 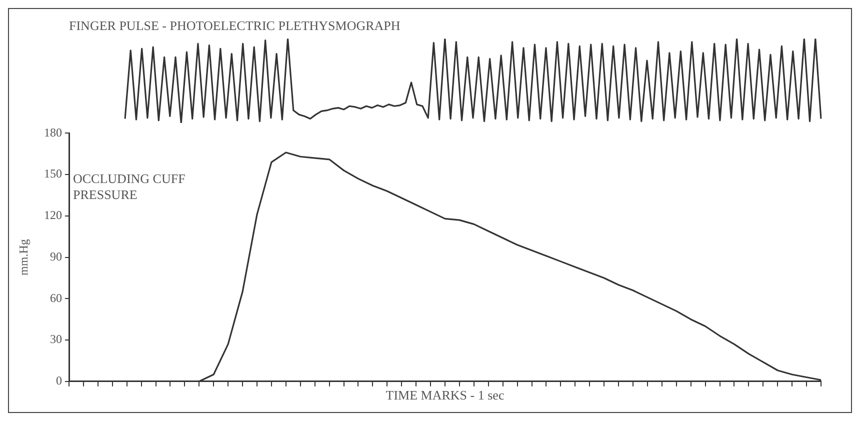 I want to click on y-axis-title: mm.Hg, so click(x=23, y=257).